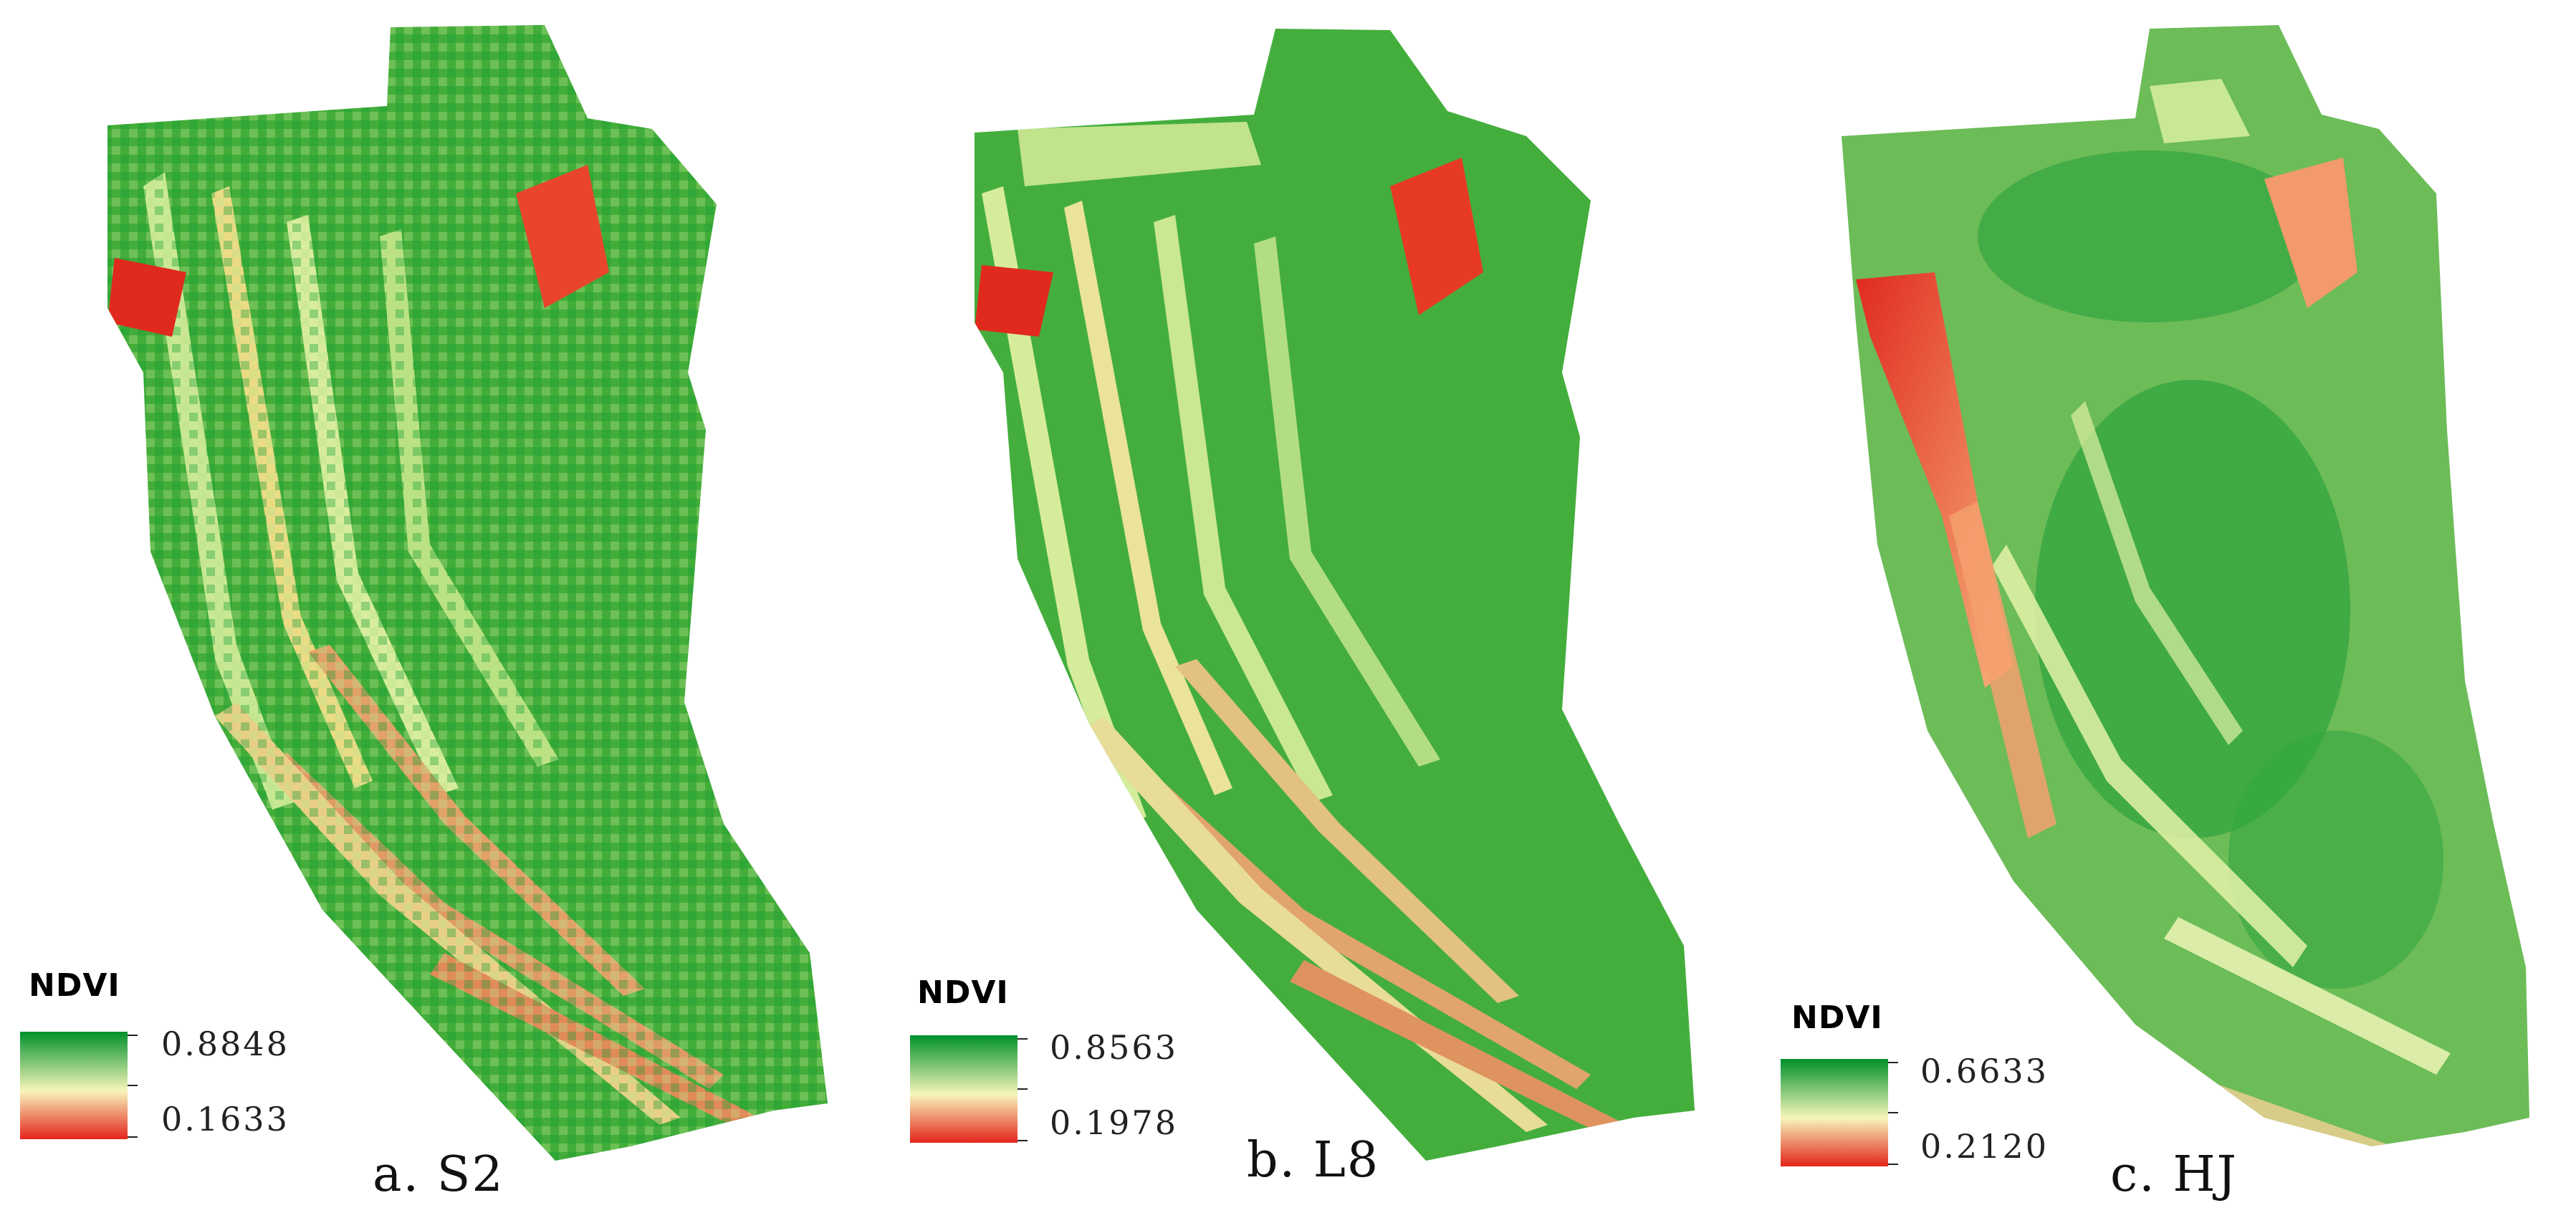  What do you see at coordinates (225, 1119) in the screenshot?
I see `legend-min-value: 0.1633` at bounding box center [225, 1119].